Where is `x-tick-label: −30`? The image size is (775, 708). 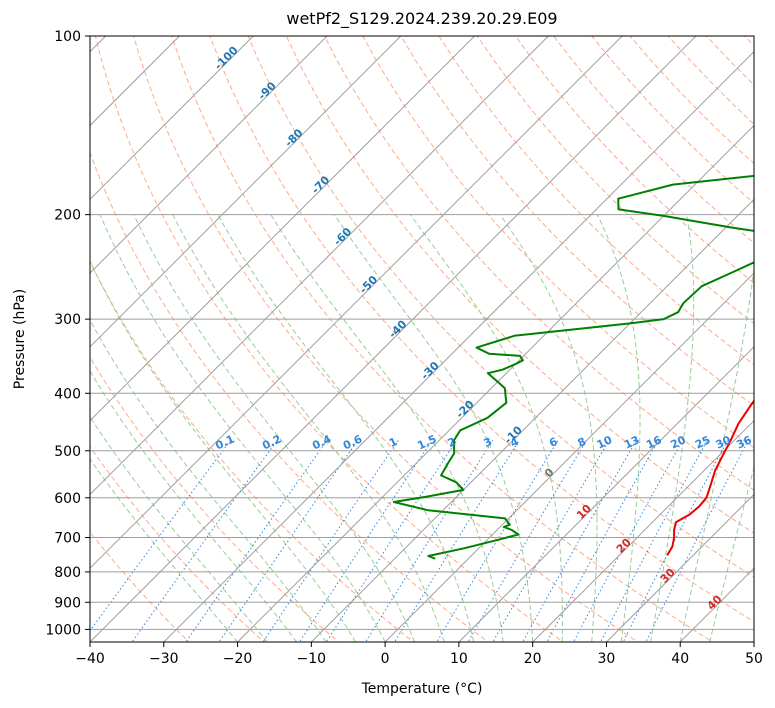 x-tick-label: −30 is located at coordinates (164, 659).